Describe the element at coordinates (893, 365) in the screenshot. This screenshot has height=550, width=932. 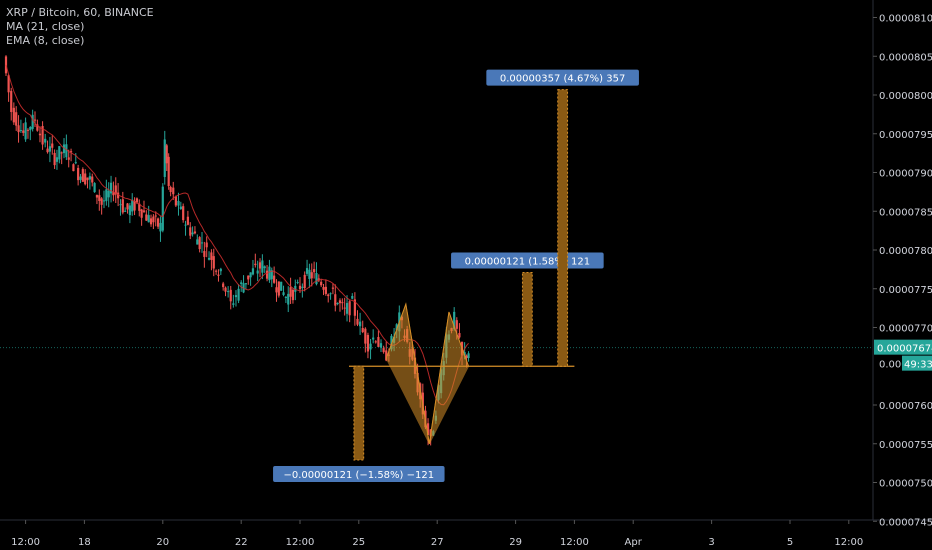
I see `price-partial-label: 0.000` at that location.